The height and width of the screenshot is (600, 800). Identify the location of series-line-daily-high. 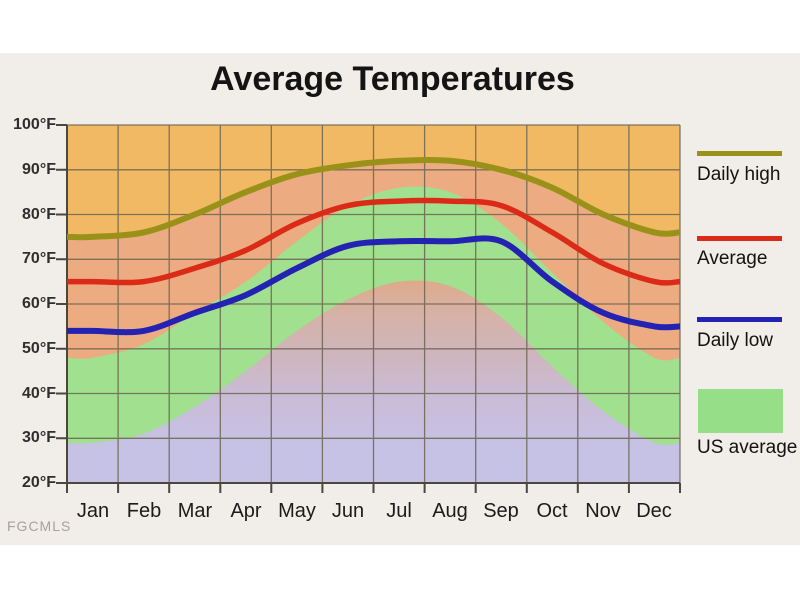
(373, 198).